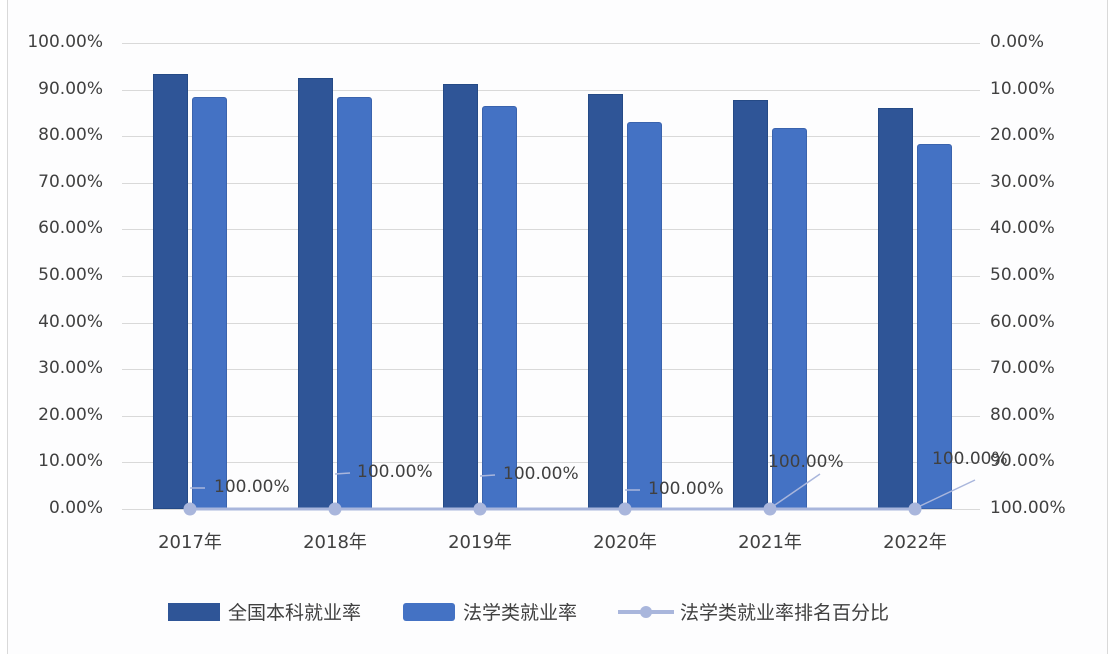 This screenshot has width=1116, height=656. I want to click on x-axis-label: 2017年, so click(190, 542).